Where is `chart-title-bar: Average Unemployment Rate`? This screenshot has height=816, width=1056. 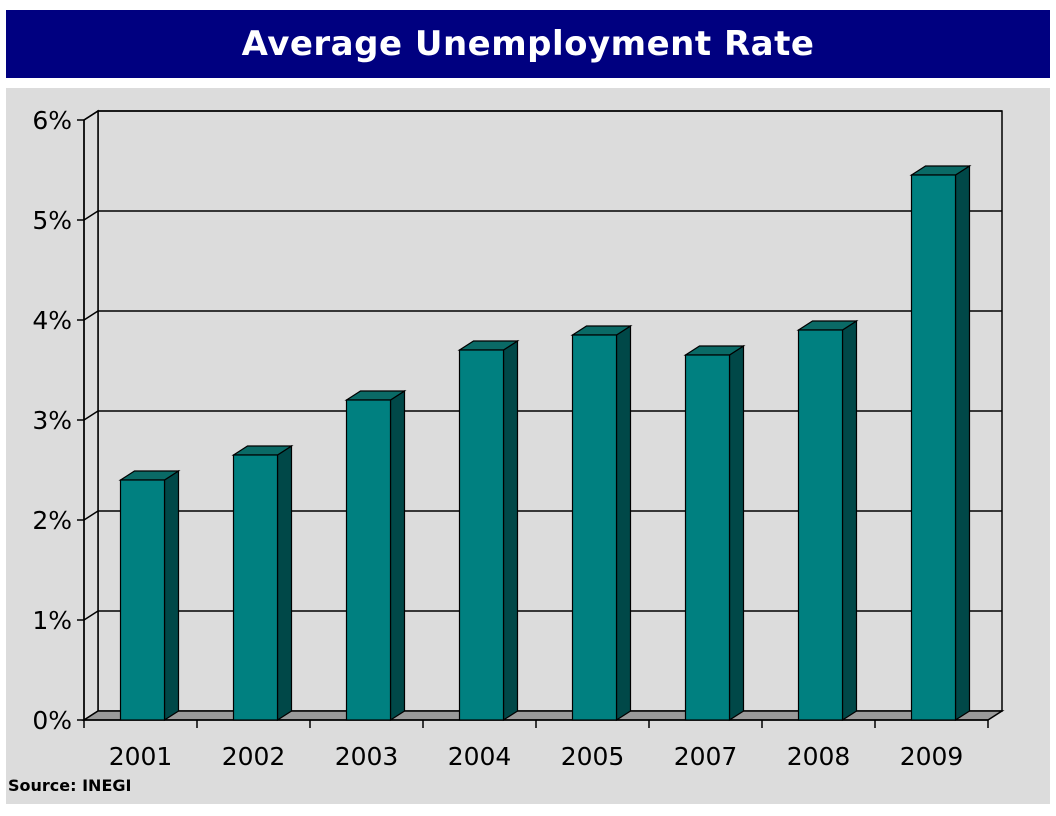
chart-title-bar: Average Unemployment Rate is located at coordinates (528, 44).